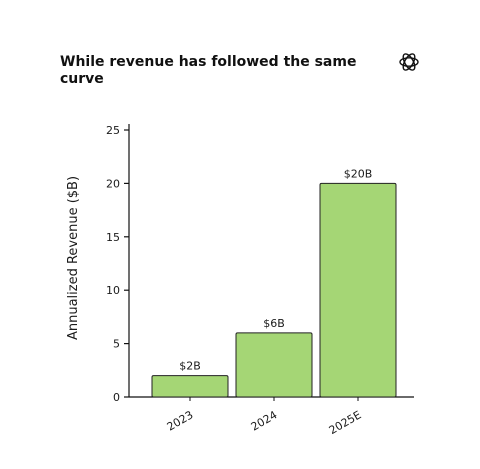  Describe the element at coordinates (409, 62) in the screenshot. I see `openai-logo-icon` at that location.